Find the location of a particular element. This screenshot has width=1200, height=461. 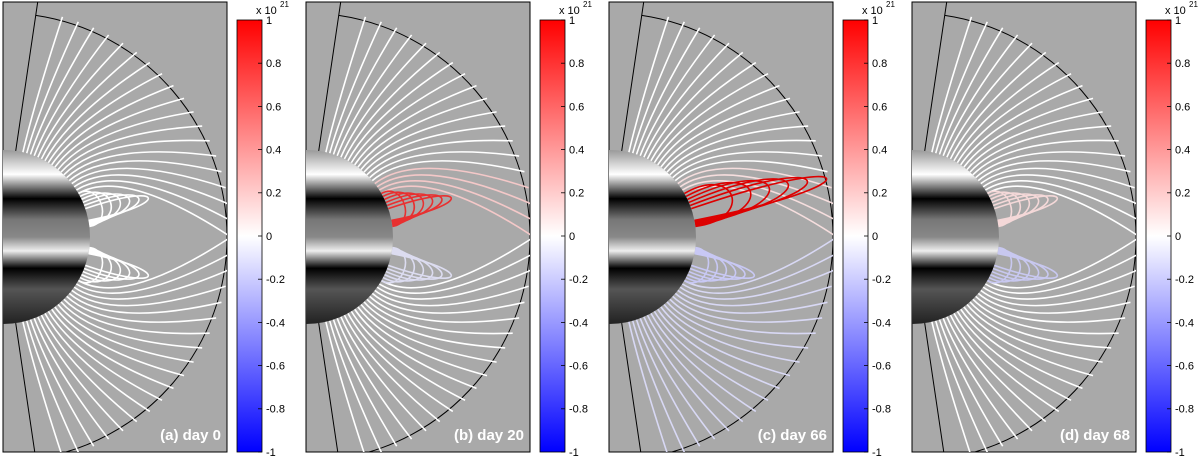

colorbar-tick-label: -0.2 is located at coordinates (1184, 280).